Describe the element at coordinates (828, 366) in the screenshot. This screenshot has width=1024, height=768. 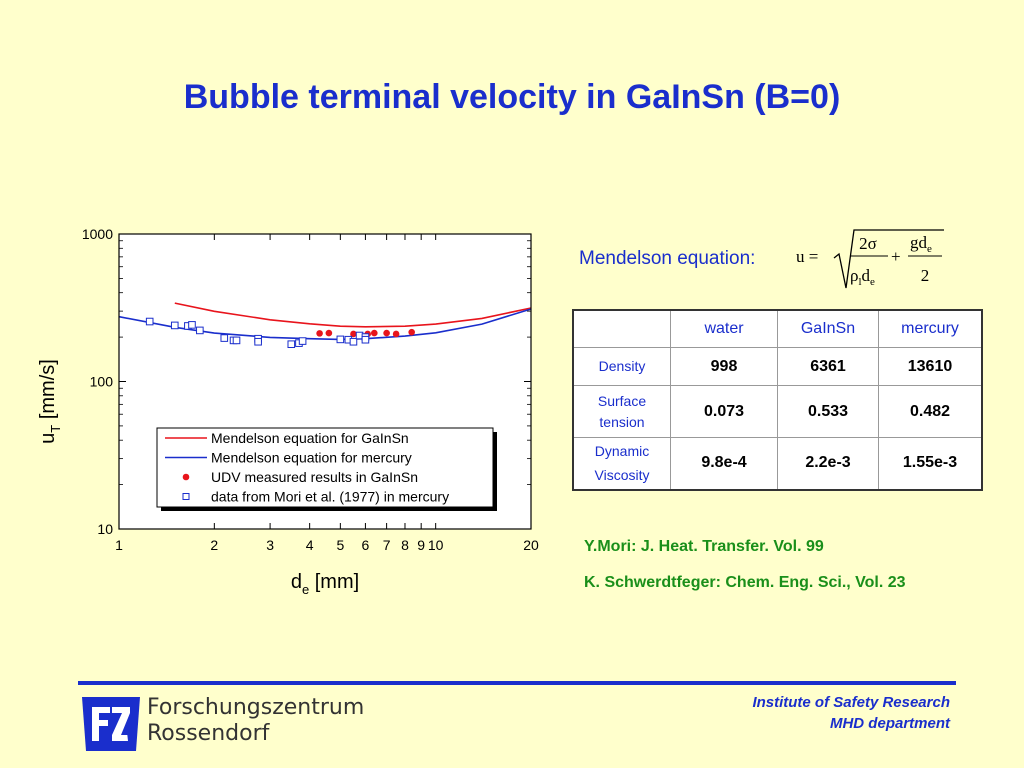
I see `table-cell: 6361` at that location.